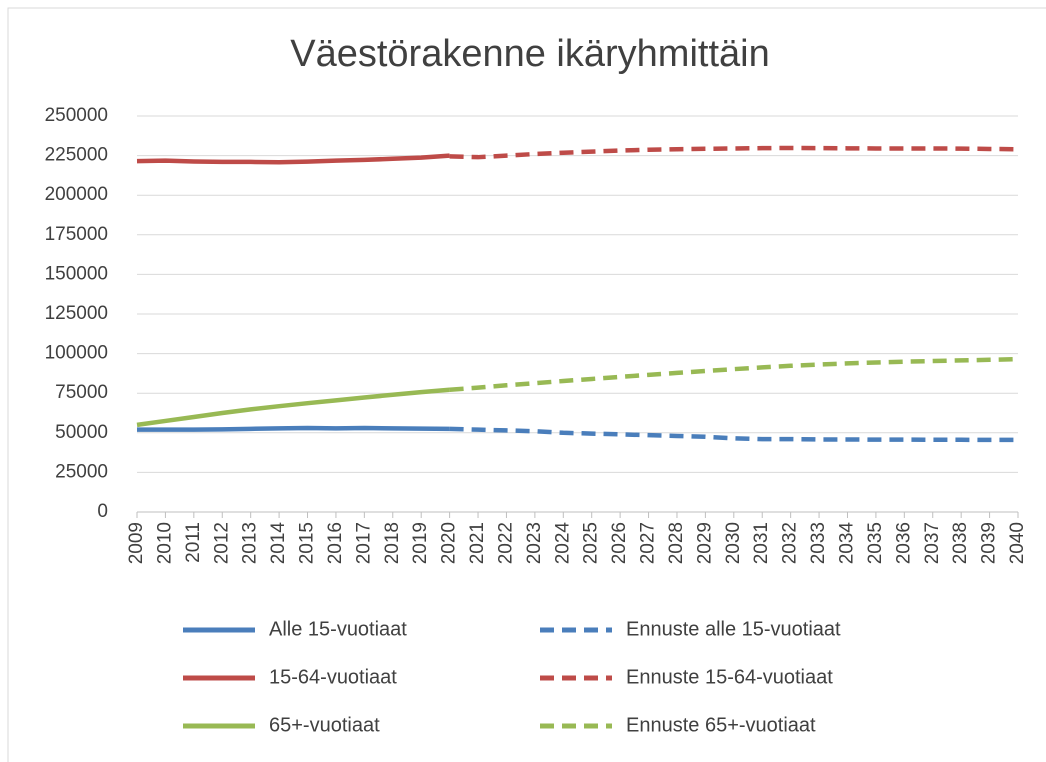 The height and width of the screenshot is (762, 1046). Describe the element at coordinates (164, 543) in the screenshot. I see `x-tick-label: 2010` at that location.